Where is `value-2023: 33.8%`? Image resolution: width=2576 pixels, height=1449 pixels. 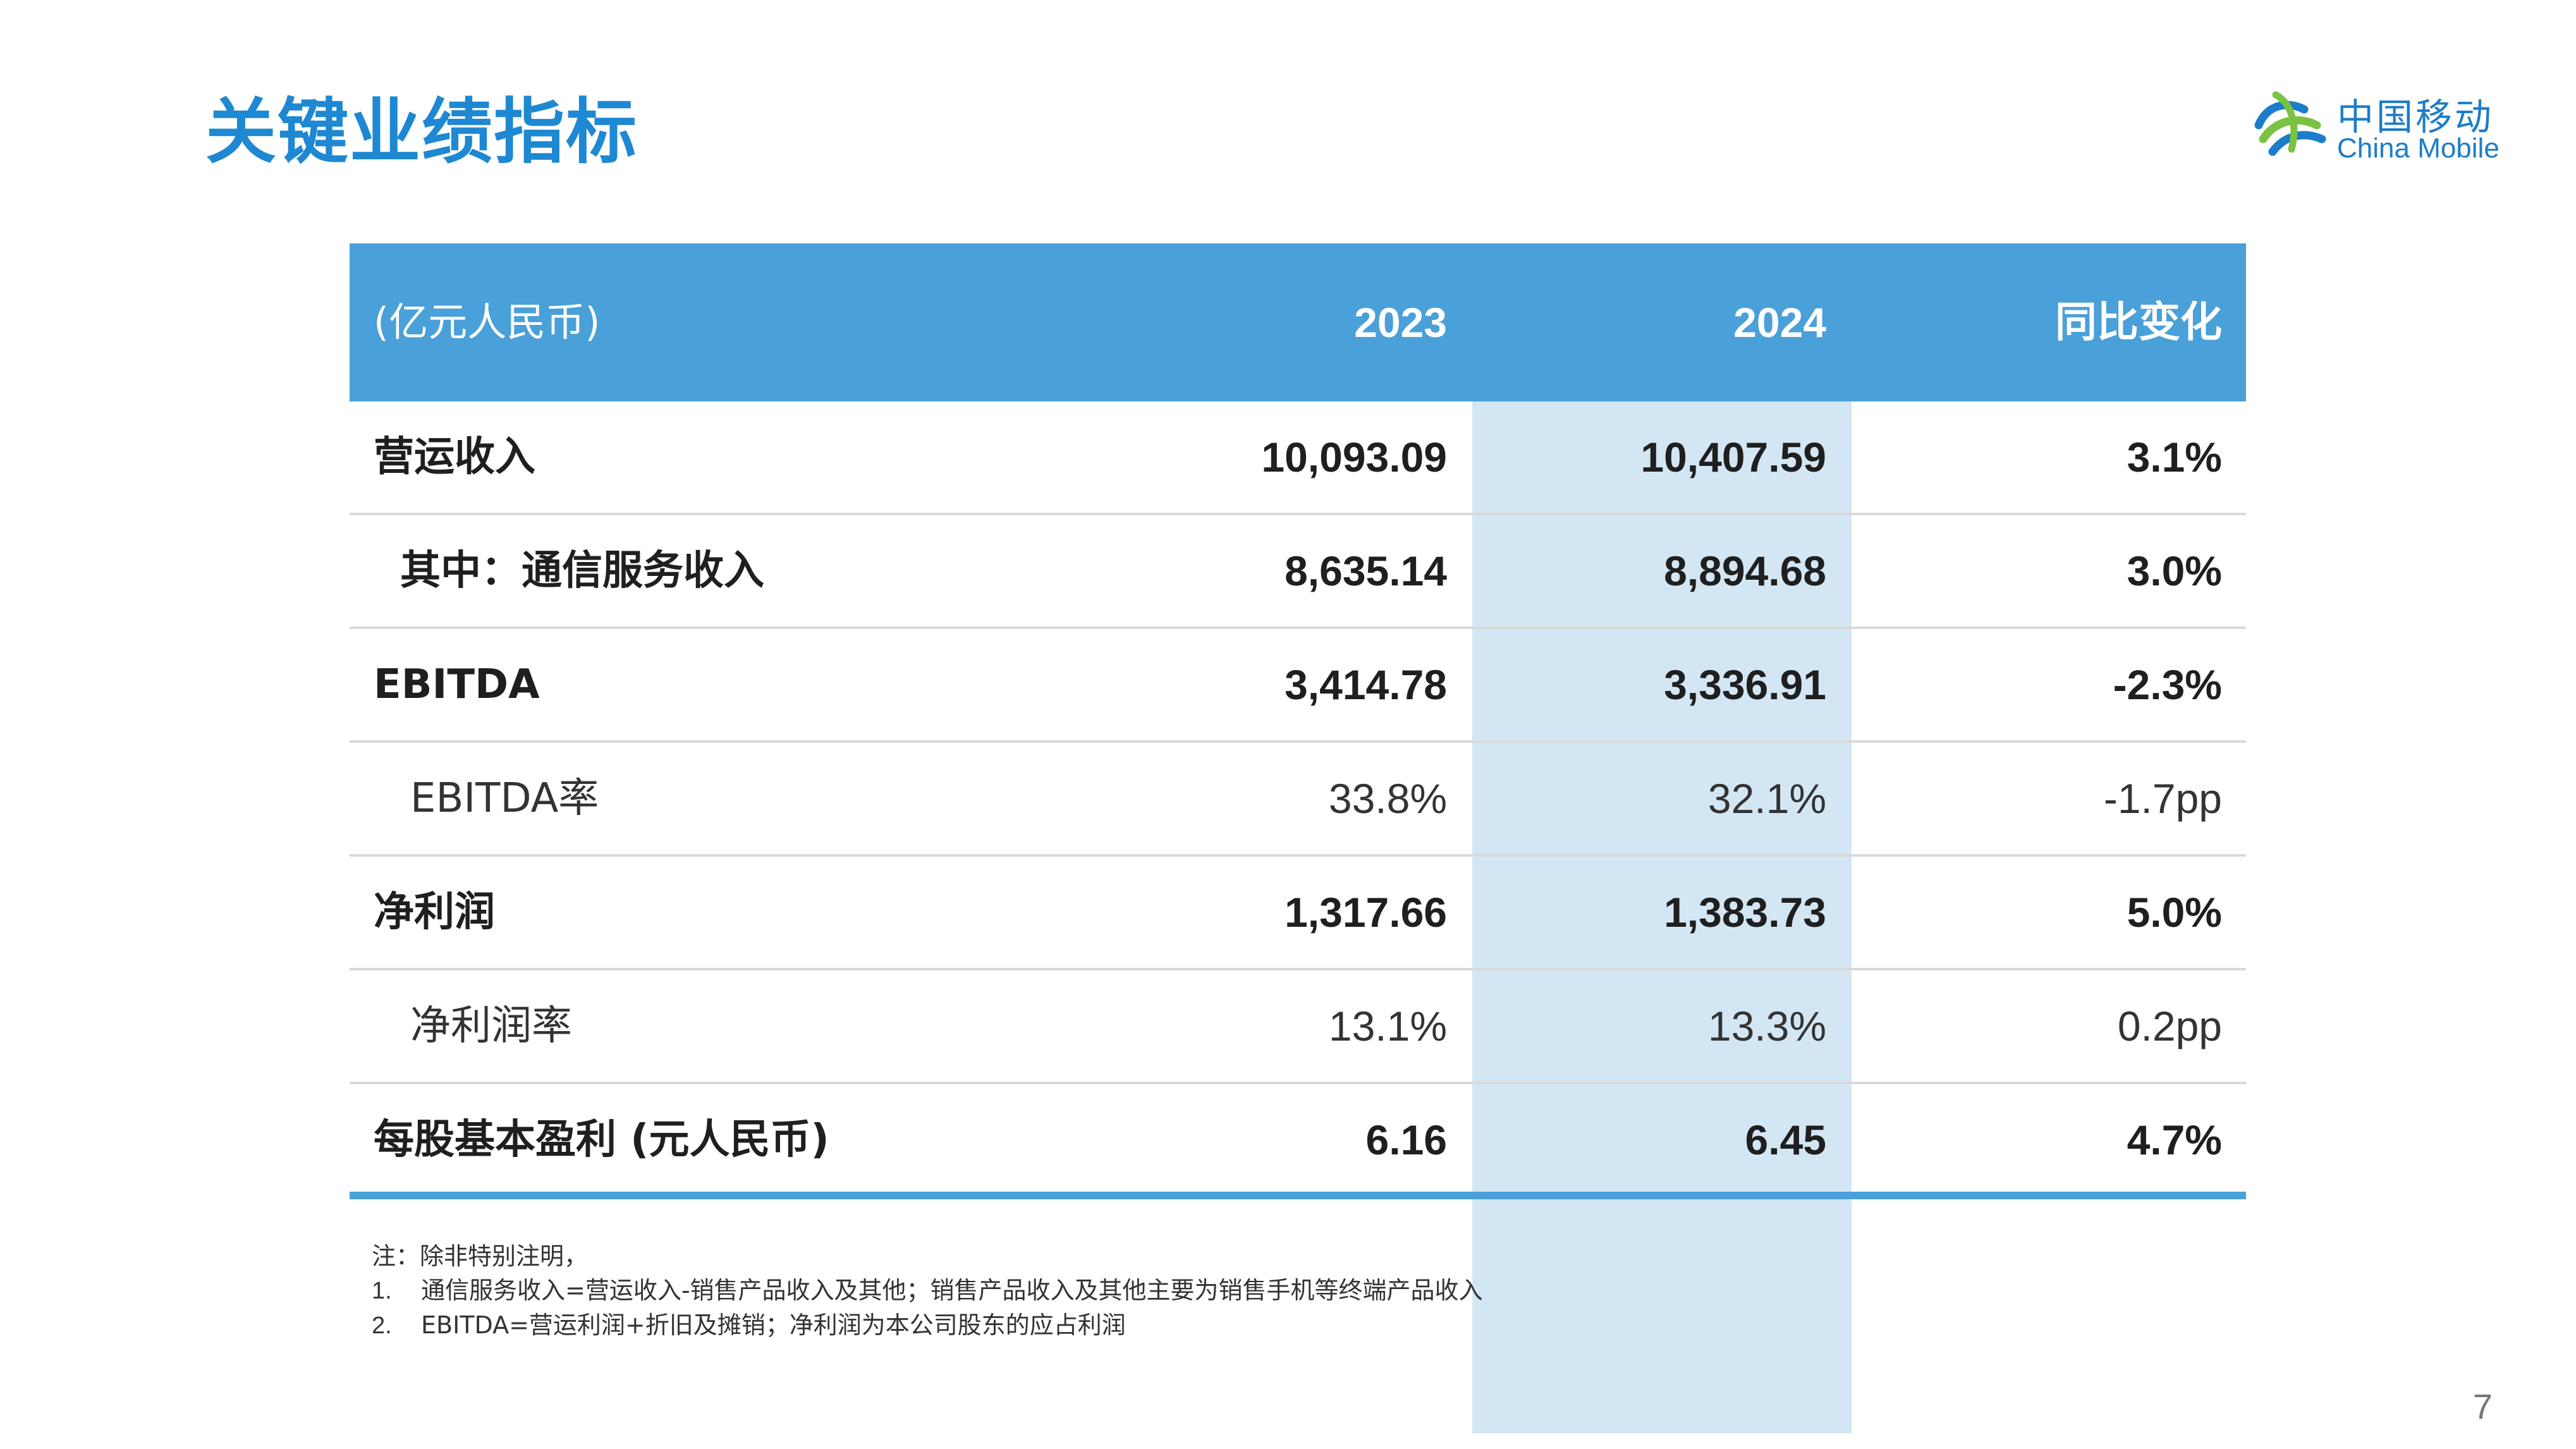
value-2023: 33.8% is located at coordinates (1387, 798).